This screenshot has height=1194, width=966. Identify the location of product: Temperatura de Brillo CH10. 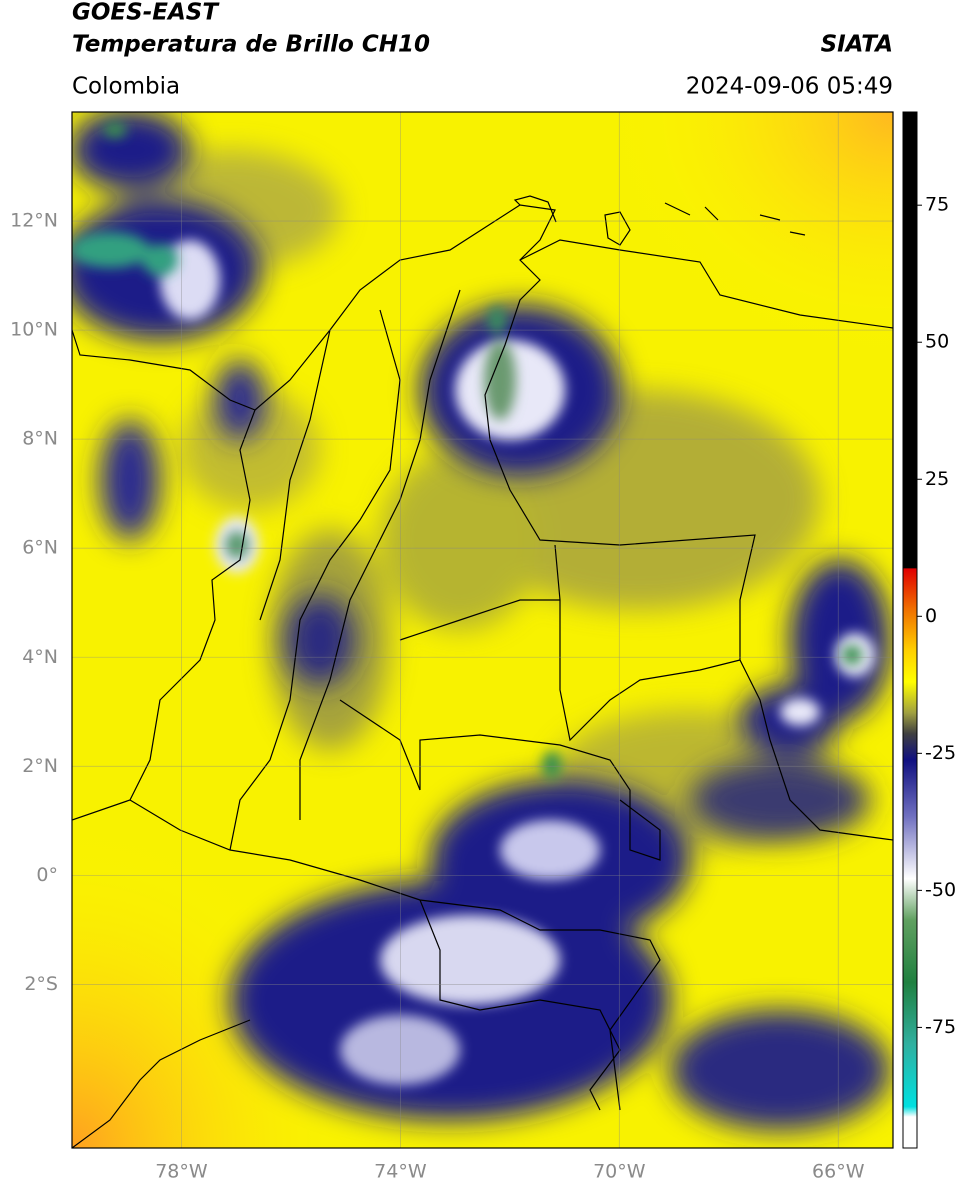
(251, 45).